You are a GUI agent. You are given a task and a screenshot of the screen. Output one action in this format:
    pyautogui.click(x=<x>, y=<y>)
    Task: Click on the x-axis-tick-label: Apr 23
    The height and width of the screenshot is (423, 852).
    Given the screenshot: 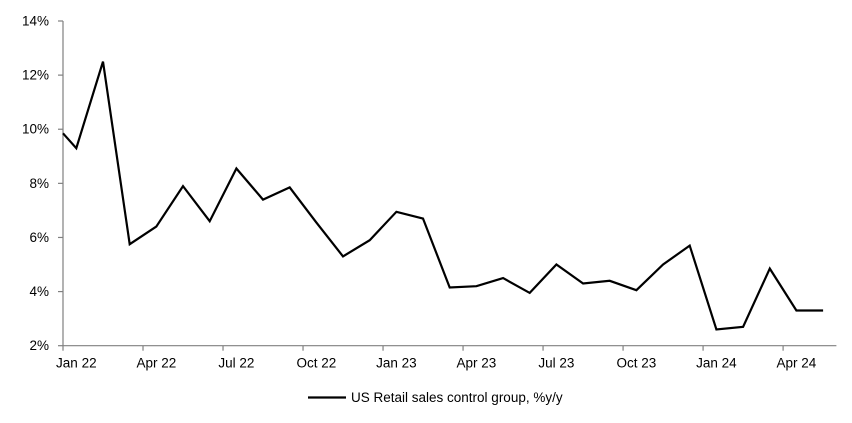 What is the action you would take?
    pyautogui.click(x=476, y=363)
    